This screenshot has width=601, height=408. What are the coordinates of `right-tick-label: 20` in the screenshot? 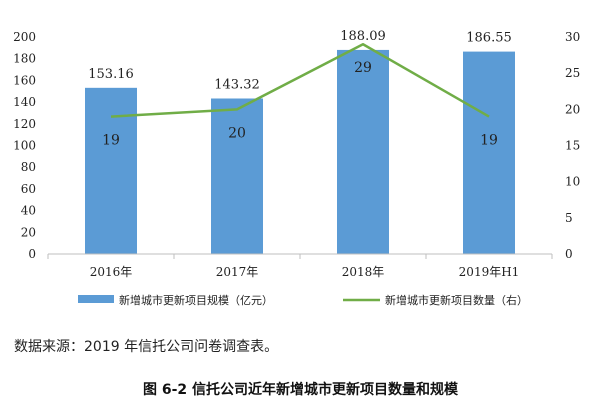 It's located at (572, 109).